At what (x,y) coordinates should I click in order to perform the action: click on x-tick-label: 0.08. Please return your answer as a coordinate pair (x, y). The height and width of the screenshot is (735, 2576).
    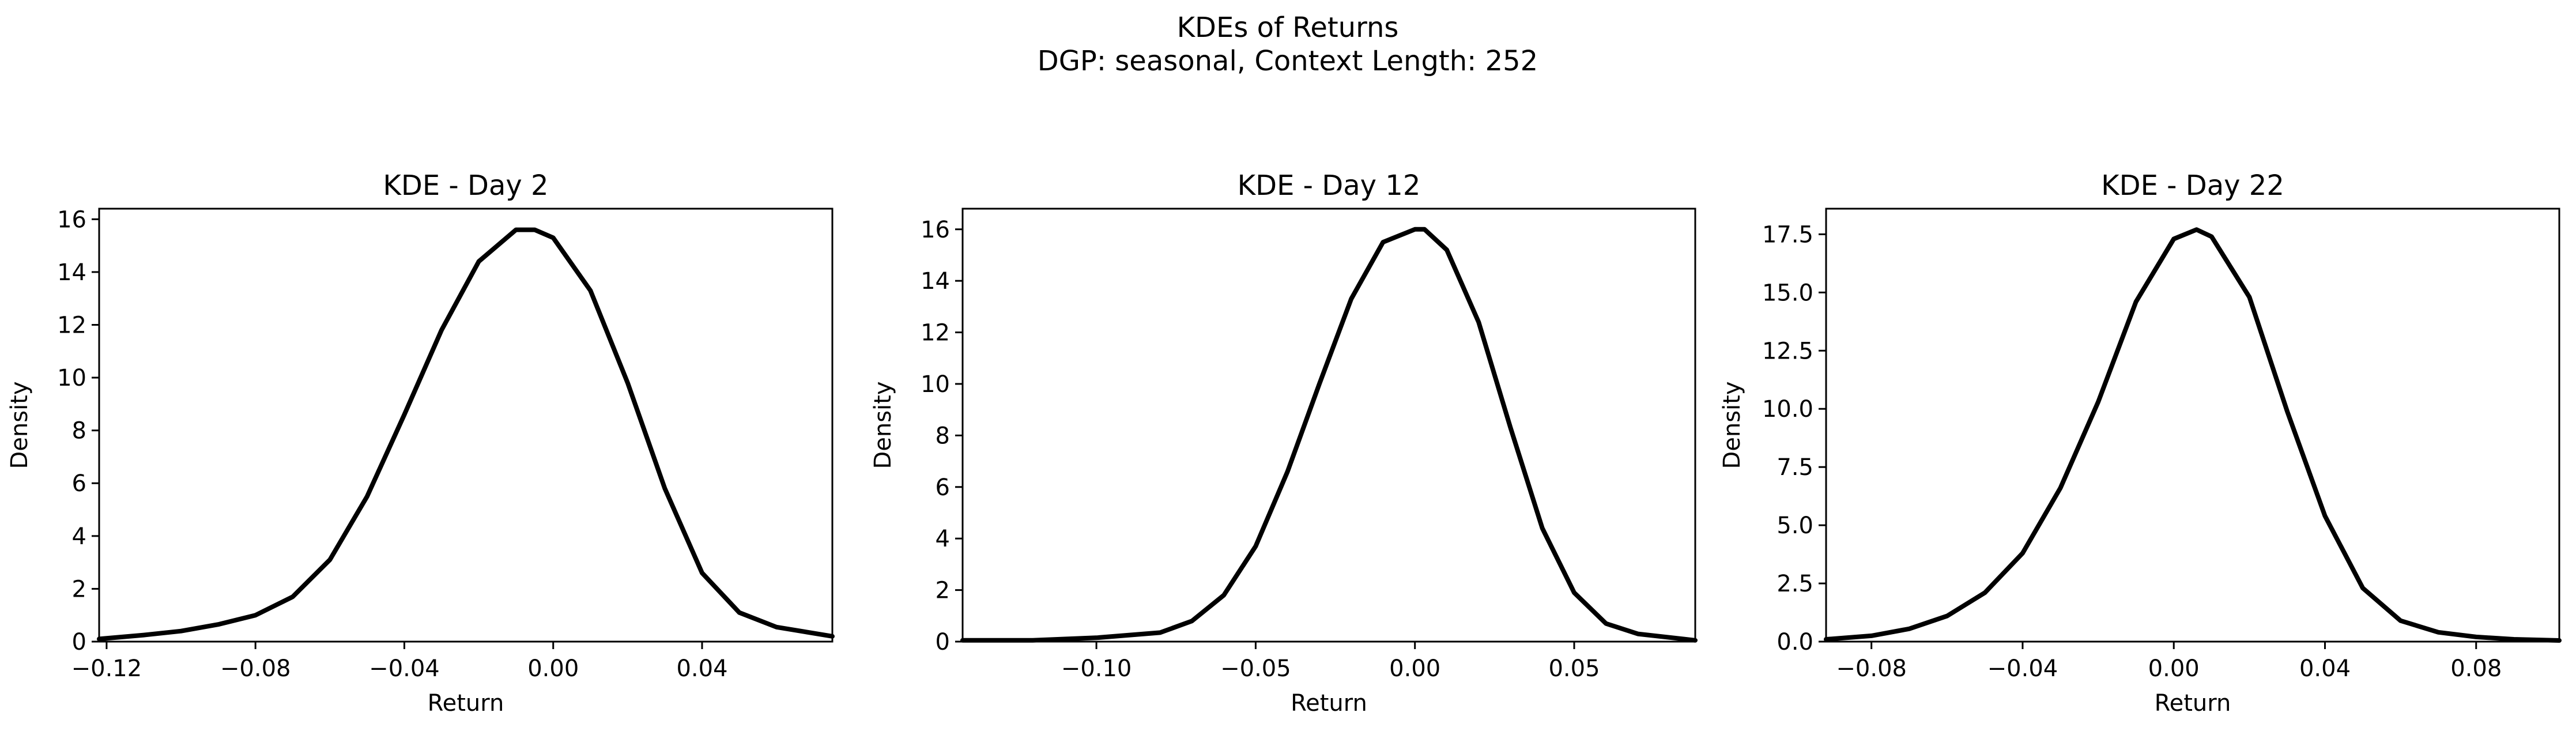
    Looking at the image, I should click on (2476, 668).